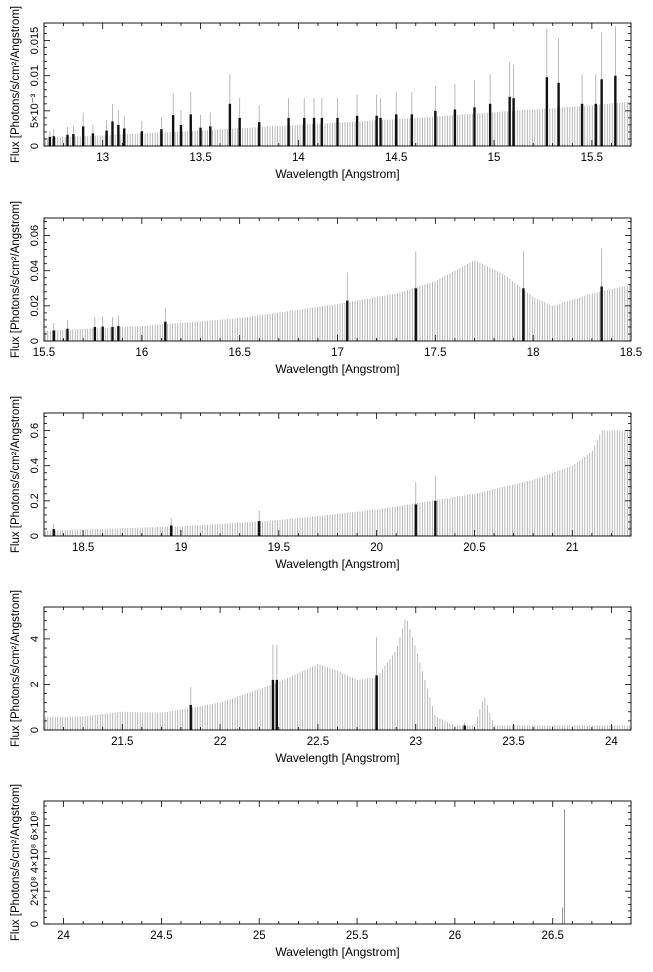  I want to click on y-tick-label: 0.015, so click(35, 41).